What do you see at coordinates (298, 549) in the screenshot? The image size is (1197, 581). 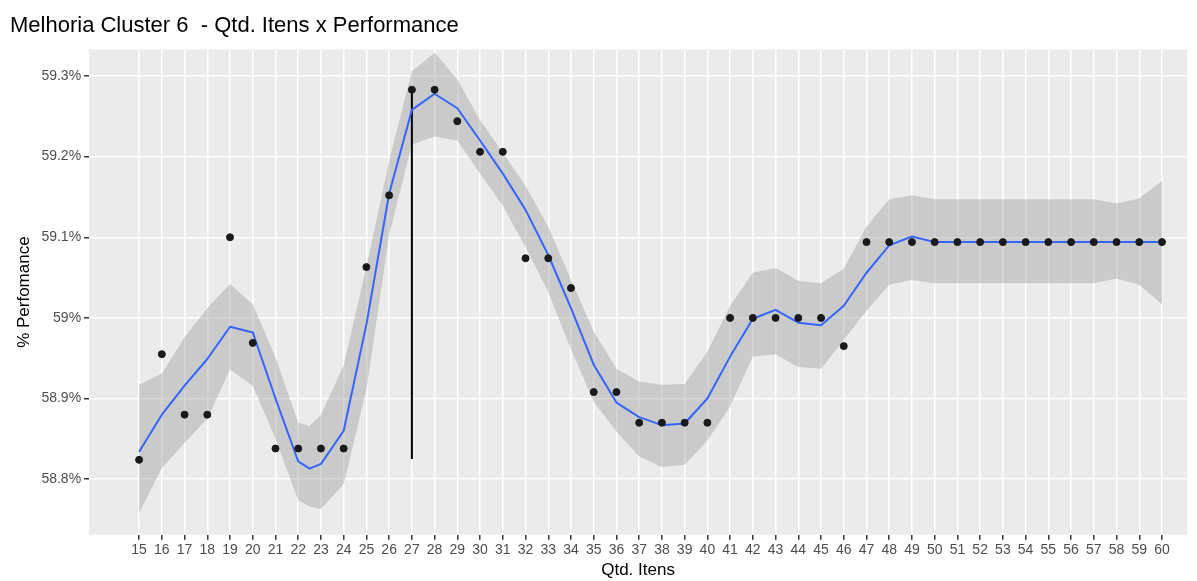 I see `x-tick-label: 22` at bounding box center [298, 549].